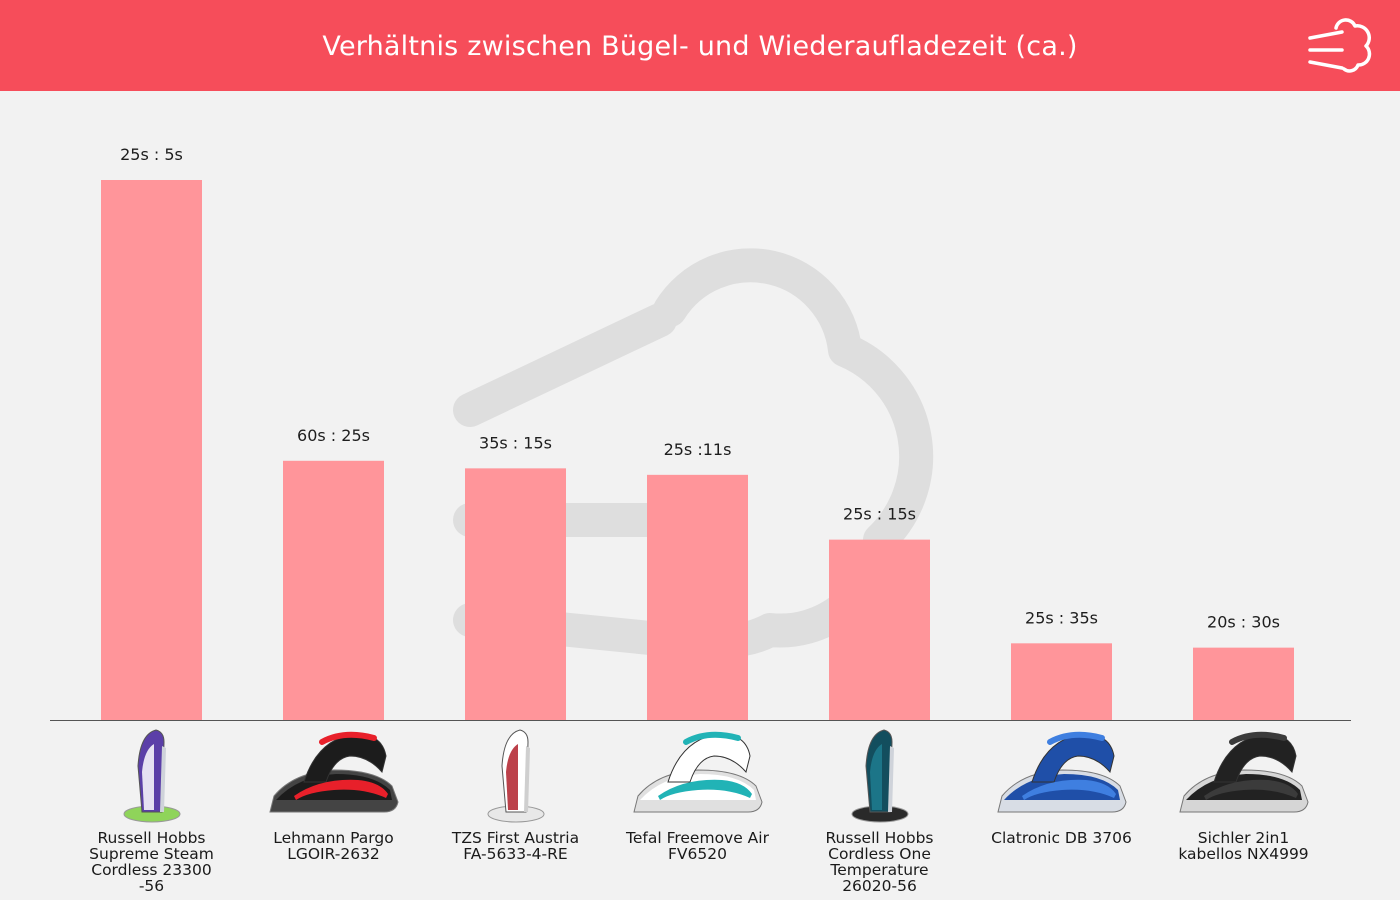  What do you see at coordinates (1340, 45) in the screenshot?
I see `steam-cloud-icon` at bounding box center [1340, 45].